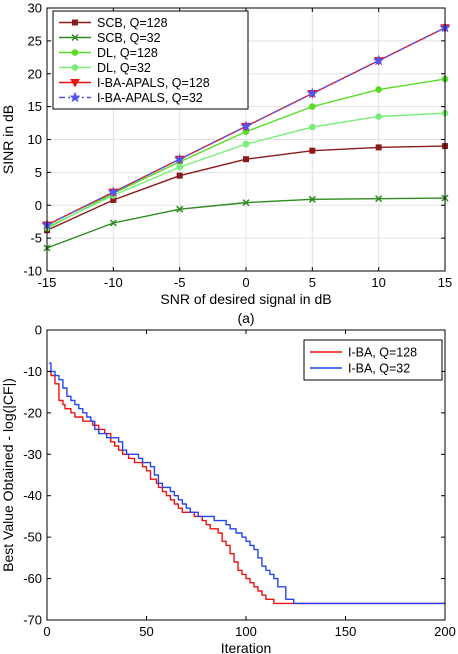 The image size is (458, 654). What do you see at coordinates (32, 620) in the screenshot?
I see `y-tick-label: -70` at bounding box center [32, 620].